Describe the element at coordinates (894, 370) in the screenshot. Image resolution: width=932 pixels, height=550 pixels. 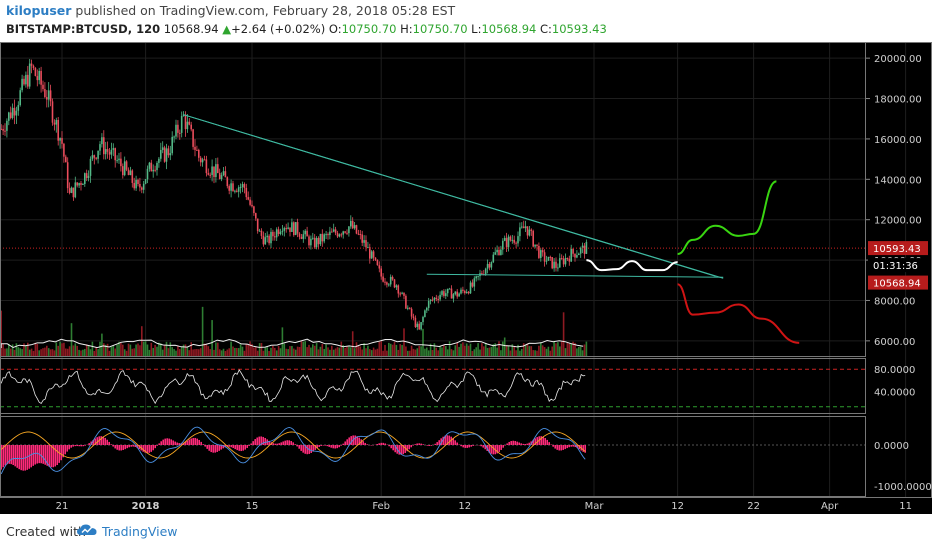
I see `rsi-tick-label: 80.0000` at that location.